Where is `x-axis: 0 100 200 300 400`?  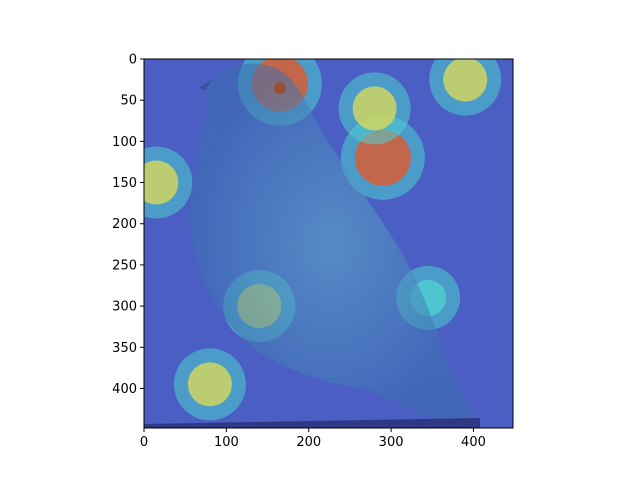
x-axis: 0 100 200 300 400 is located at coordinates (313, 439).